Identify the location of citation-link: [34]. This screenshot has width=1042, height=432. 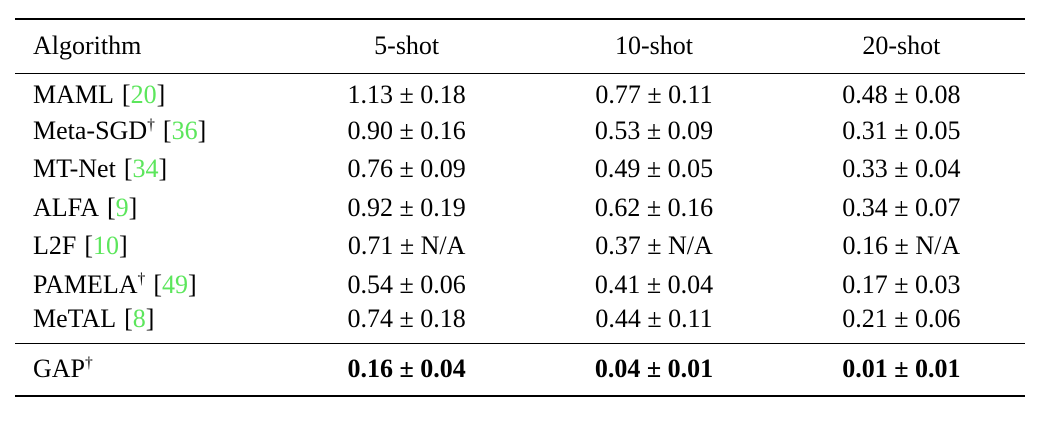
(145, 168).